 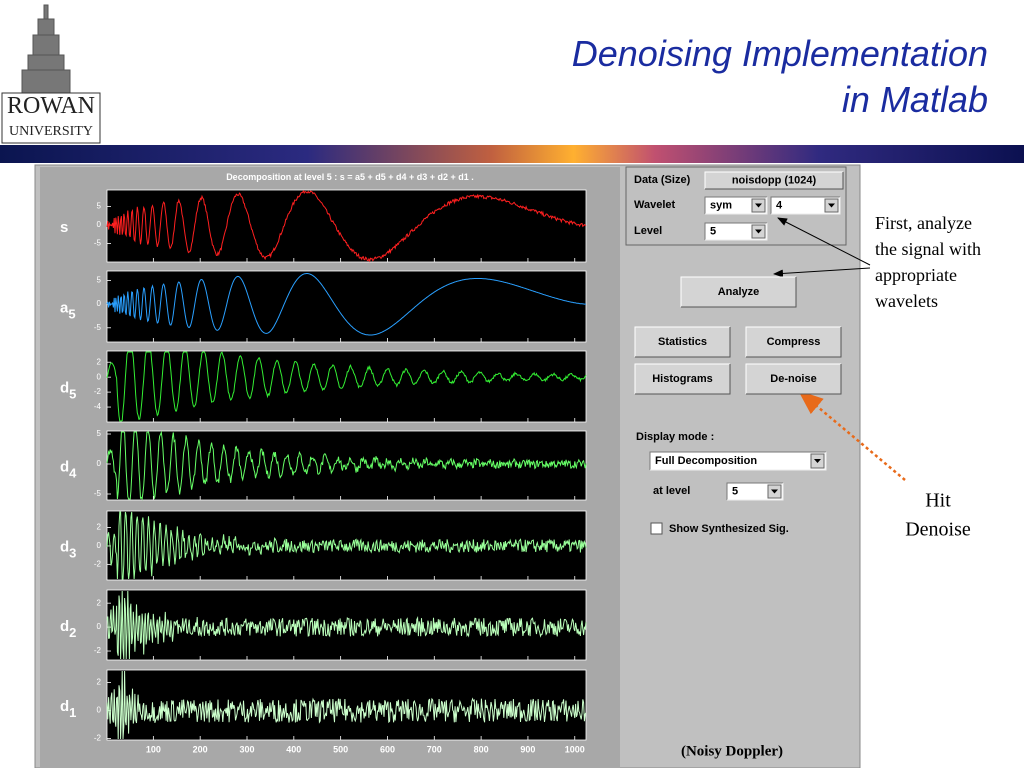 I want to click on button-label: Statistics, so click(x=682, y=342).